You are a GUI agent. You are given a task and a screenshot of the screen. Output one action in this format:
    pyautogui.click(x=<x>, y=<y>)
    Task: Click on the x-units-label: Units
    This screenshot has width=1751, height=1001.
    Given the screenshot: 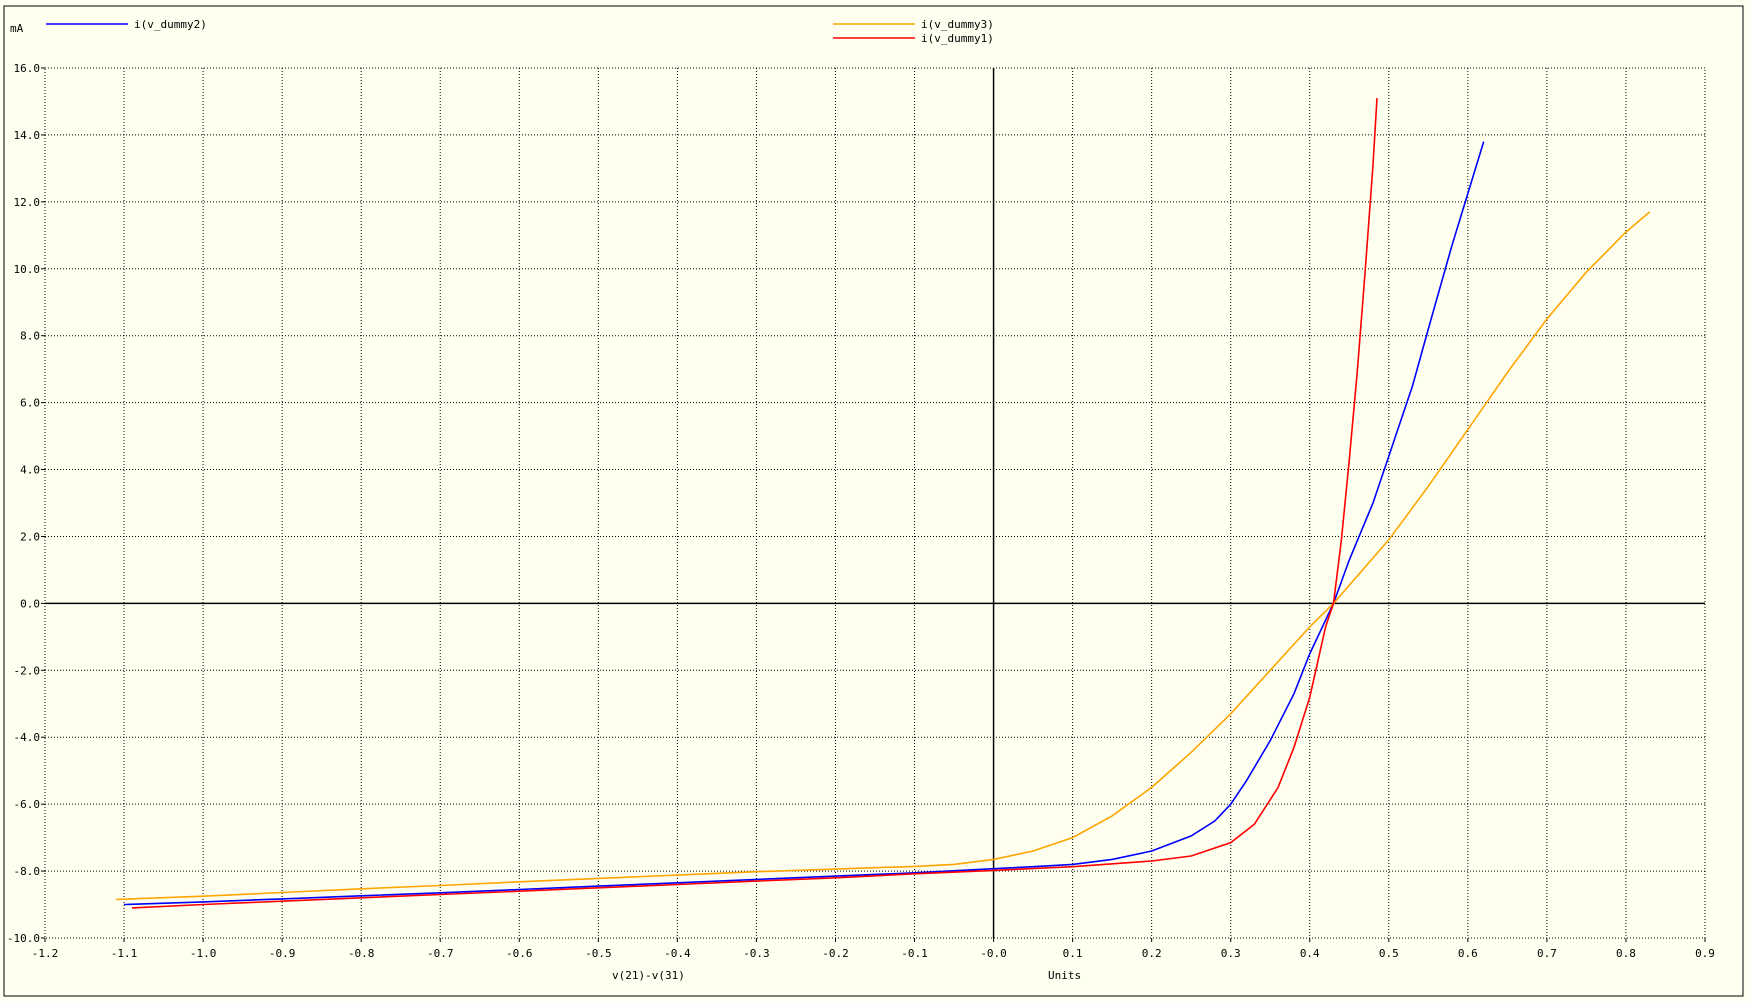 What is the action you would take?
    pyautogui.click(x=1064, y=975)
    